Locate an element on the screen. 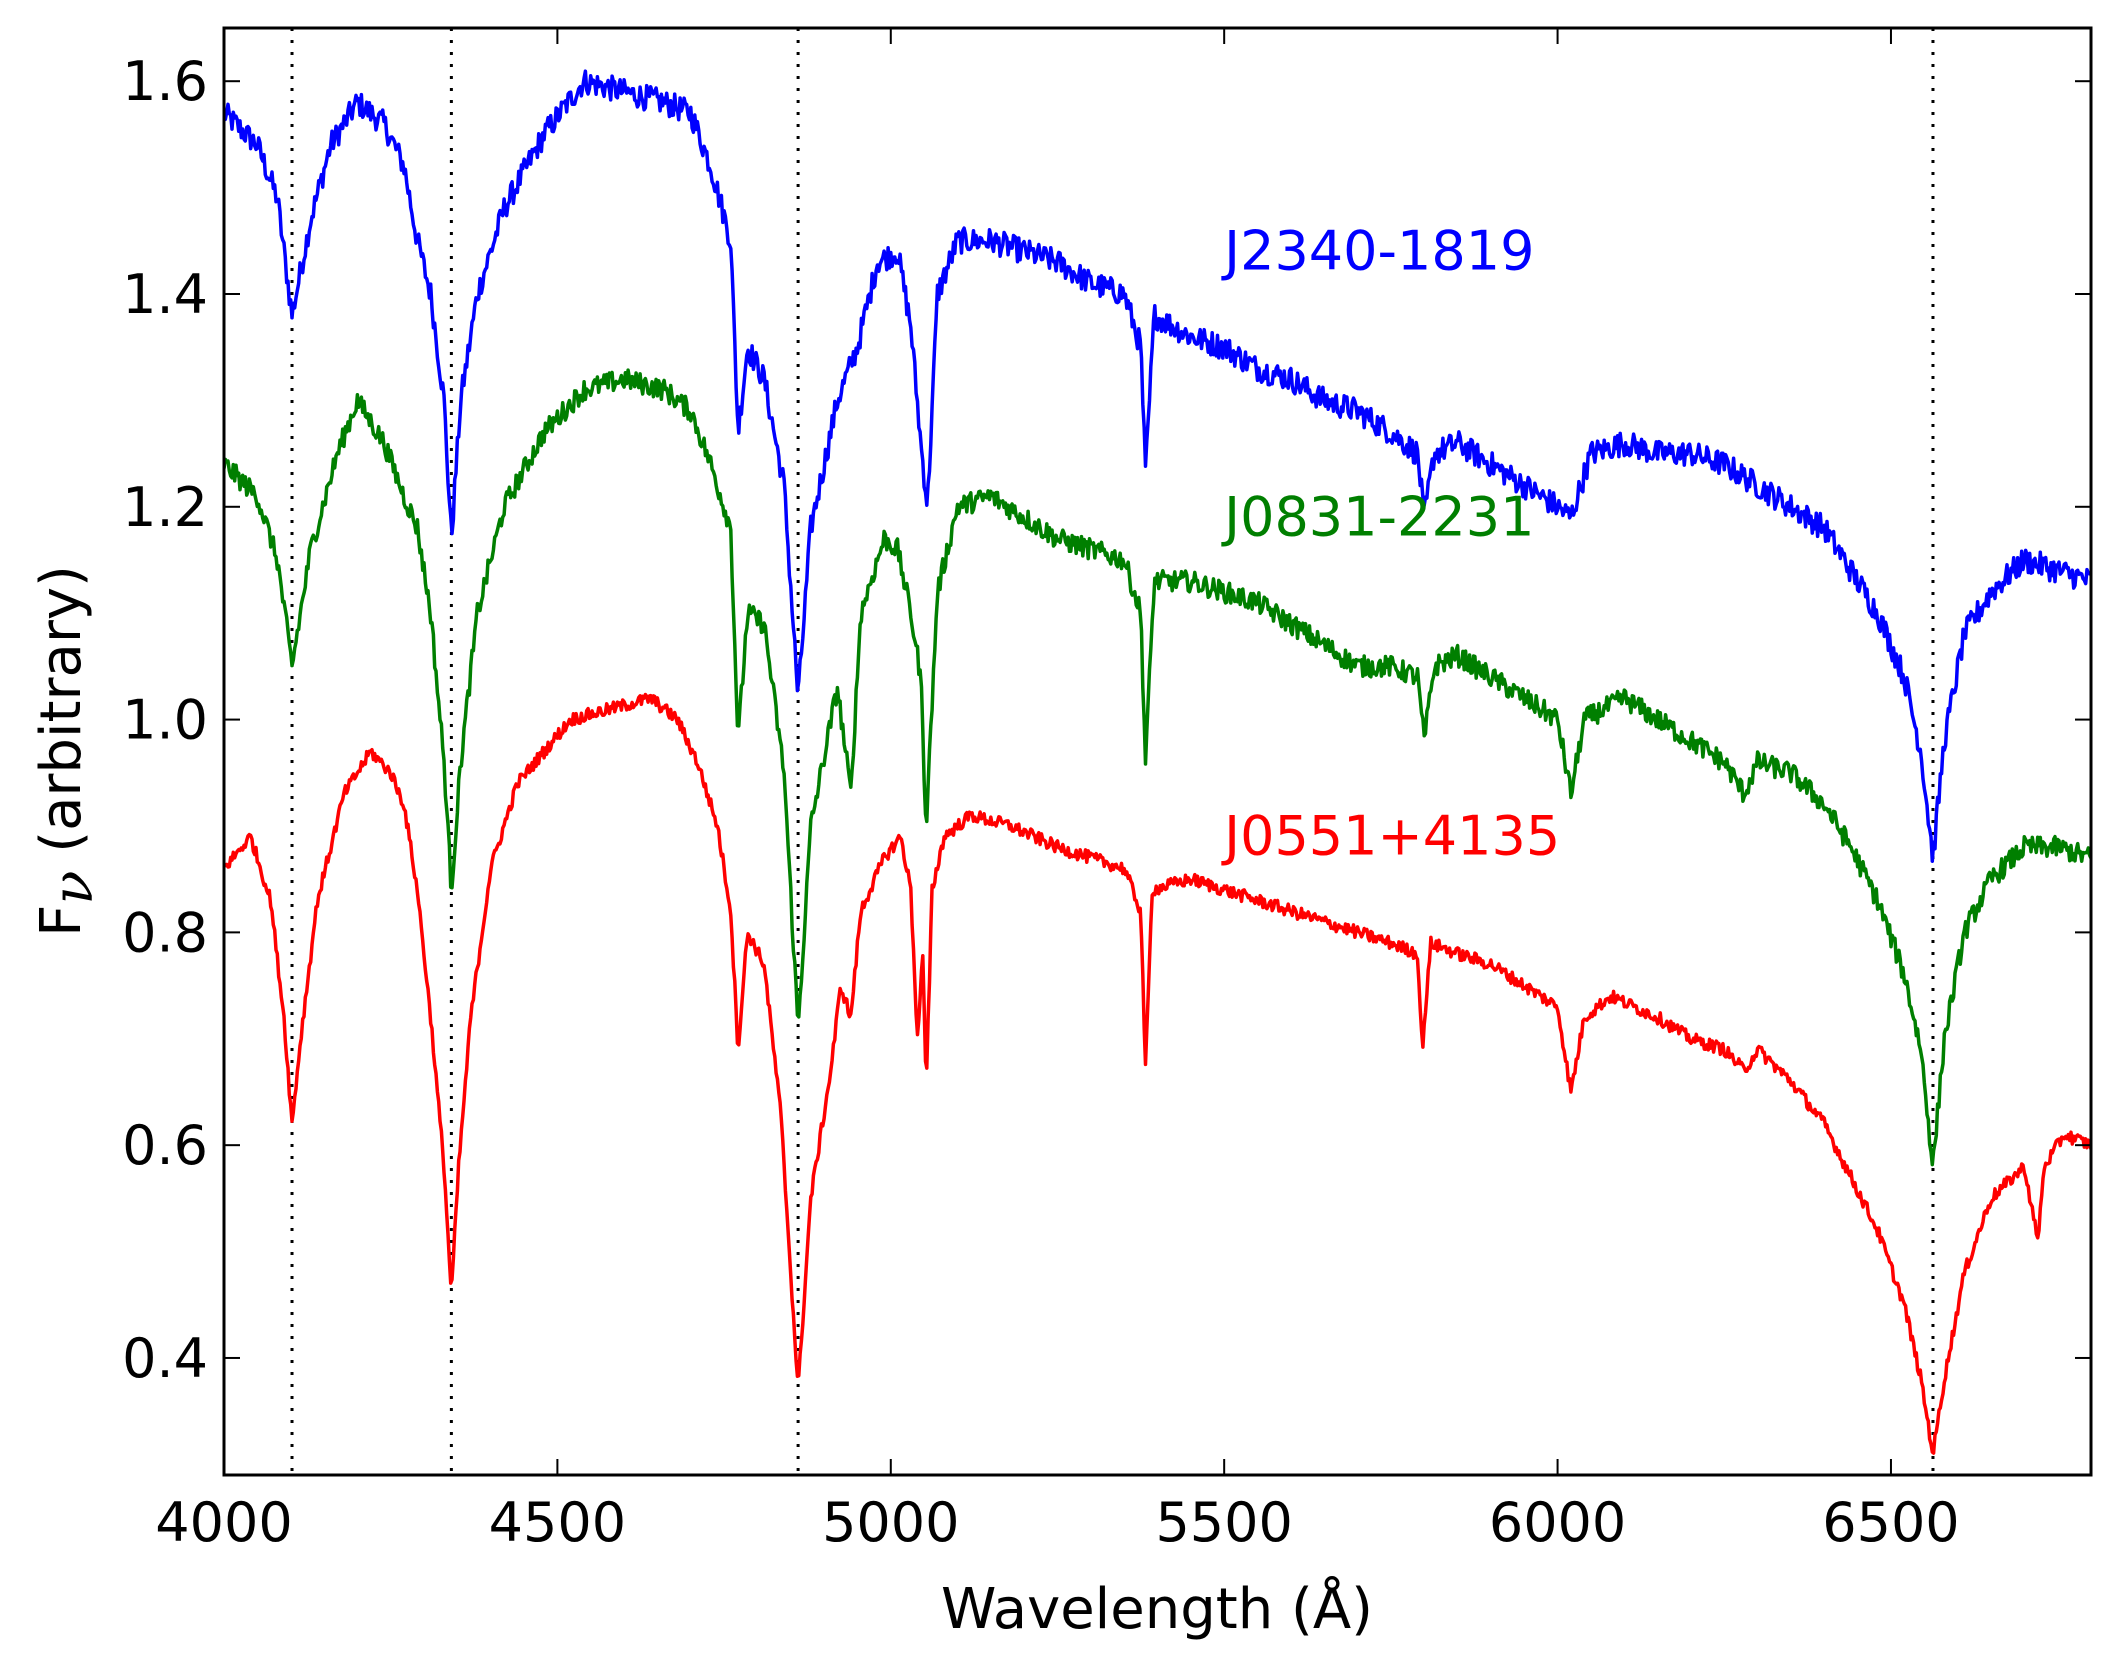  x-tick-label: 6000 is located at coordinates (1557, 1522).